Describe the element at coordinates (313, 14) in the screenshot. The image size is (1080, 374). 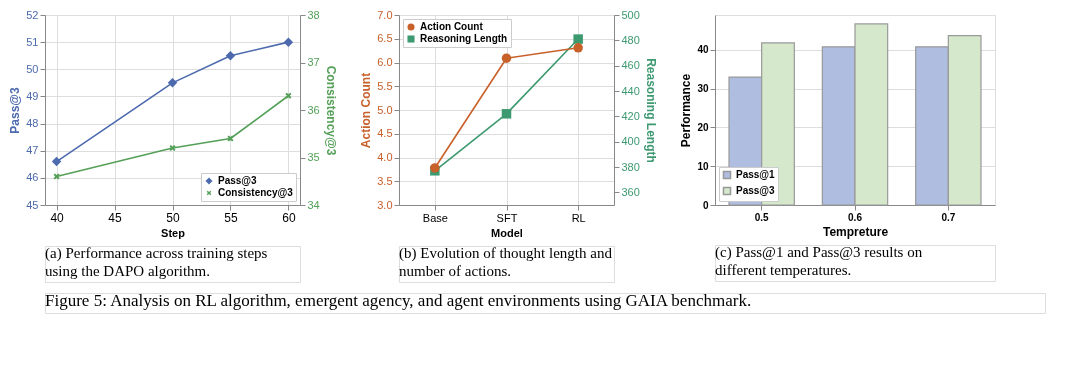
I see `y2-tick-label: 38` at that location.